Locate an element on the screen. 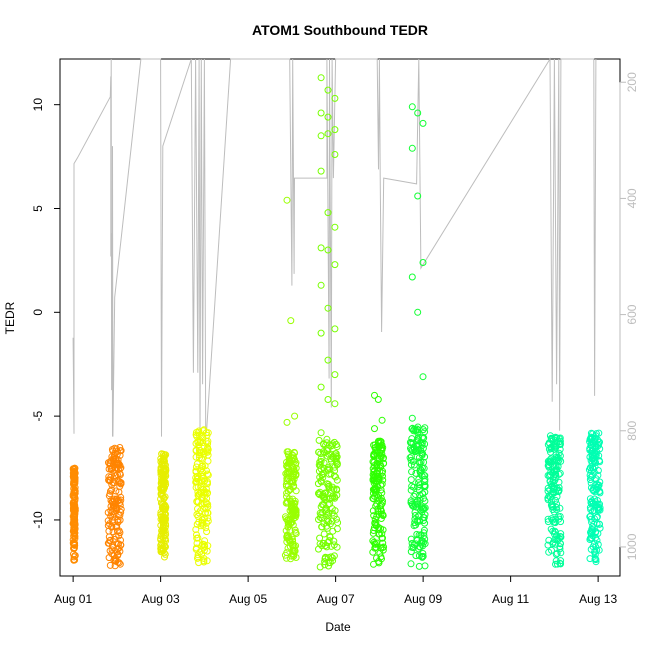  y-tick-label: 5 is located at coordinates (38, 208).